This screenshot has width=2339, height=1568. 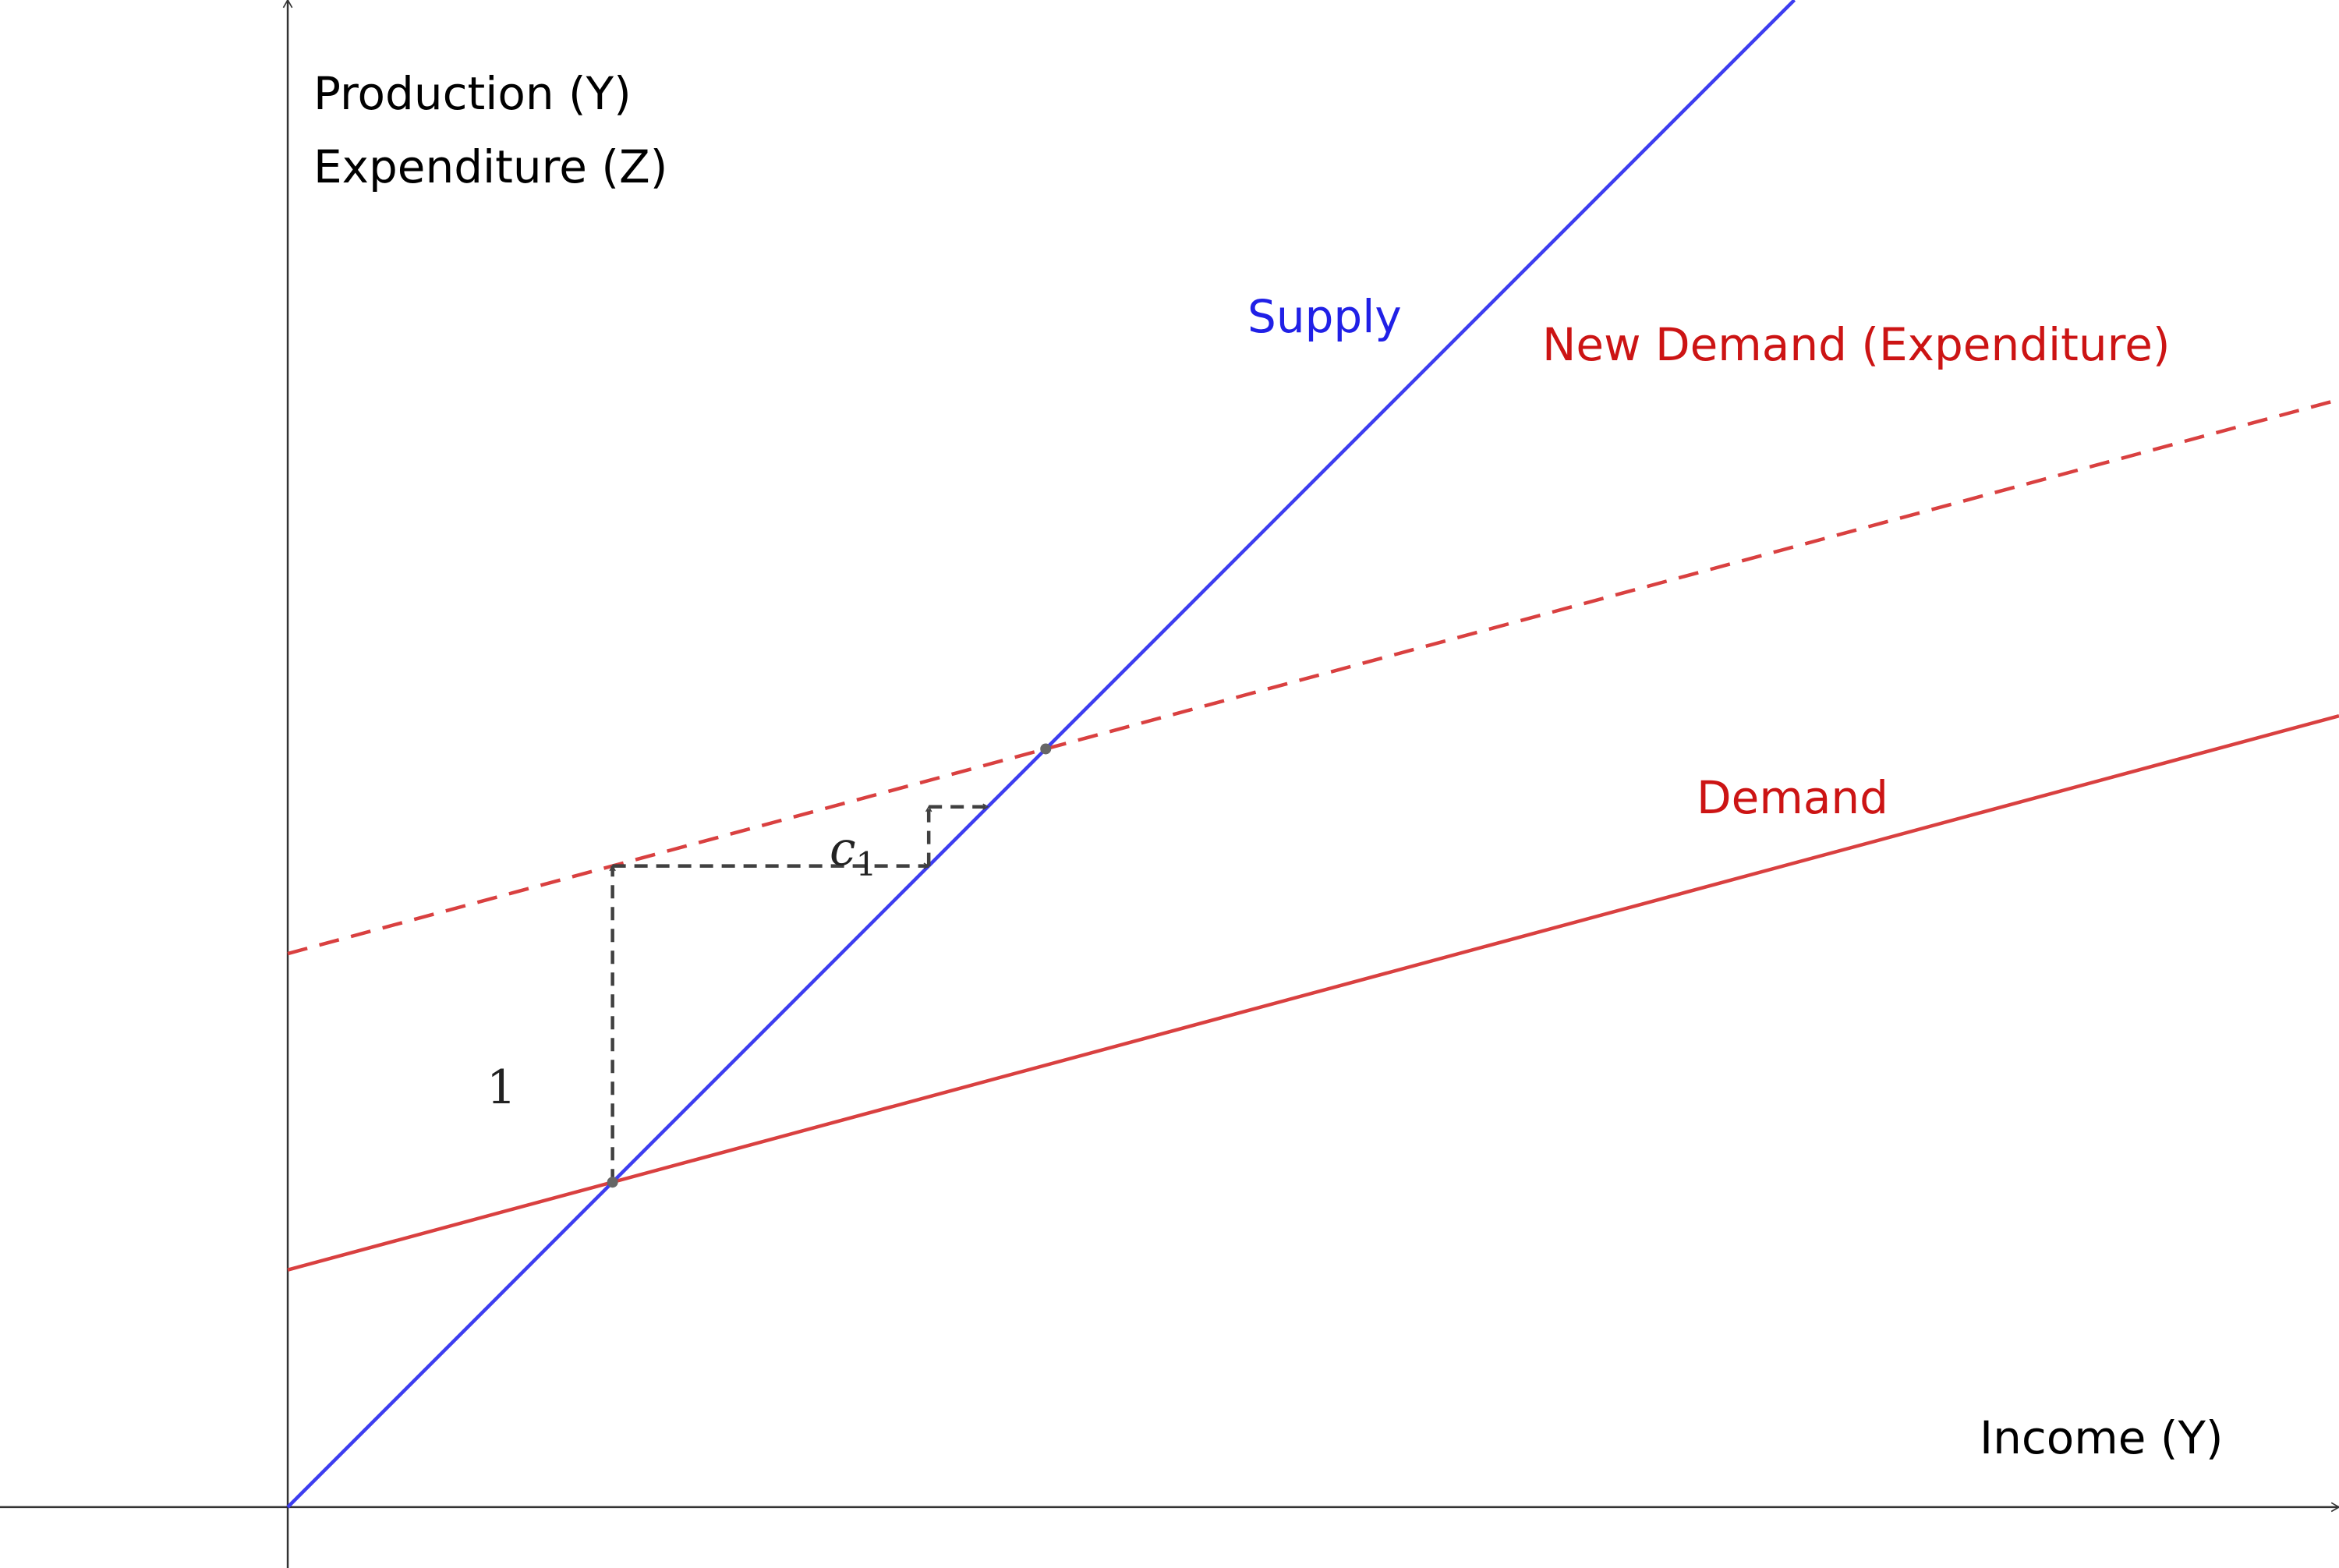 What do you see at coordinates (490, 166) in the screenshot?
I see `y-axis-label-expenditure: Expenditure (Z)` at bounding box center [490, 166].